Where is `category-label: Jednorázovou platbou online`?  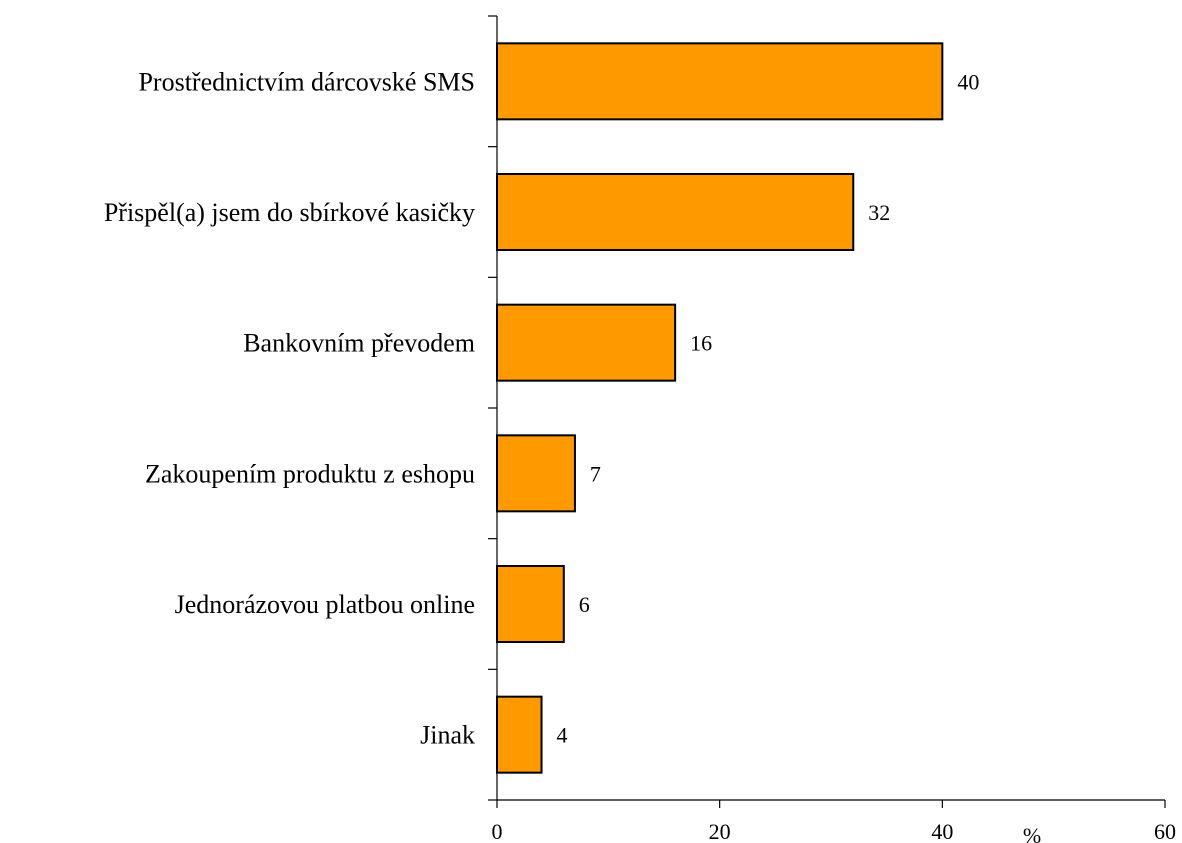 category-label: Jednorázovou platbou online is located at coordinates (325, 604).